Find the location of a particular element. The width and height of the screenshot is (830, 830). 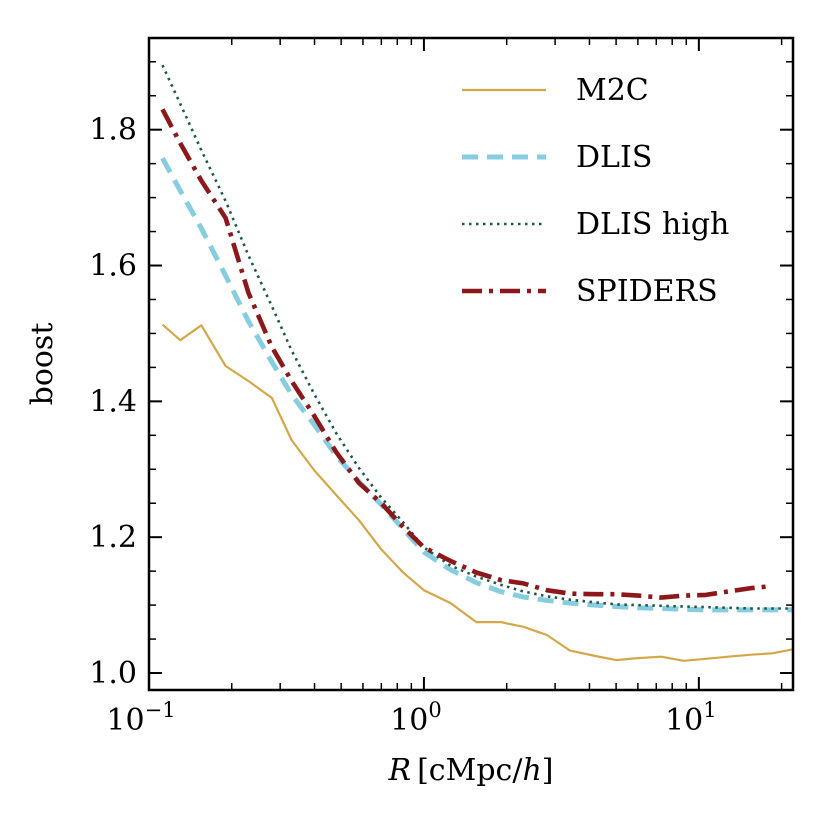

x-tick-label: 10⁻¹ is located at coordinates (140, 718).